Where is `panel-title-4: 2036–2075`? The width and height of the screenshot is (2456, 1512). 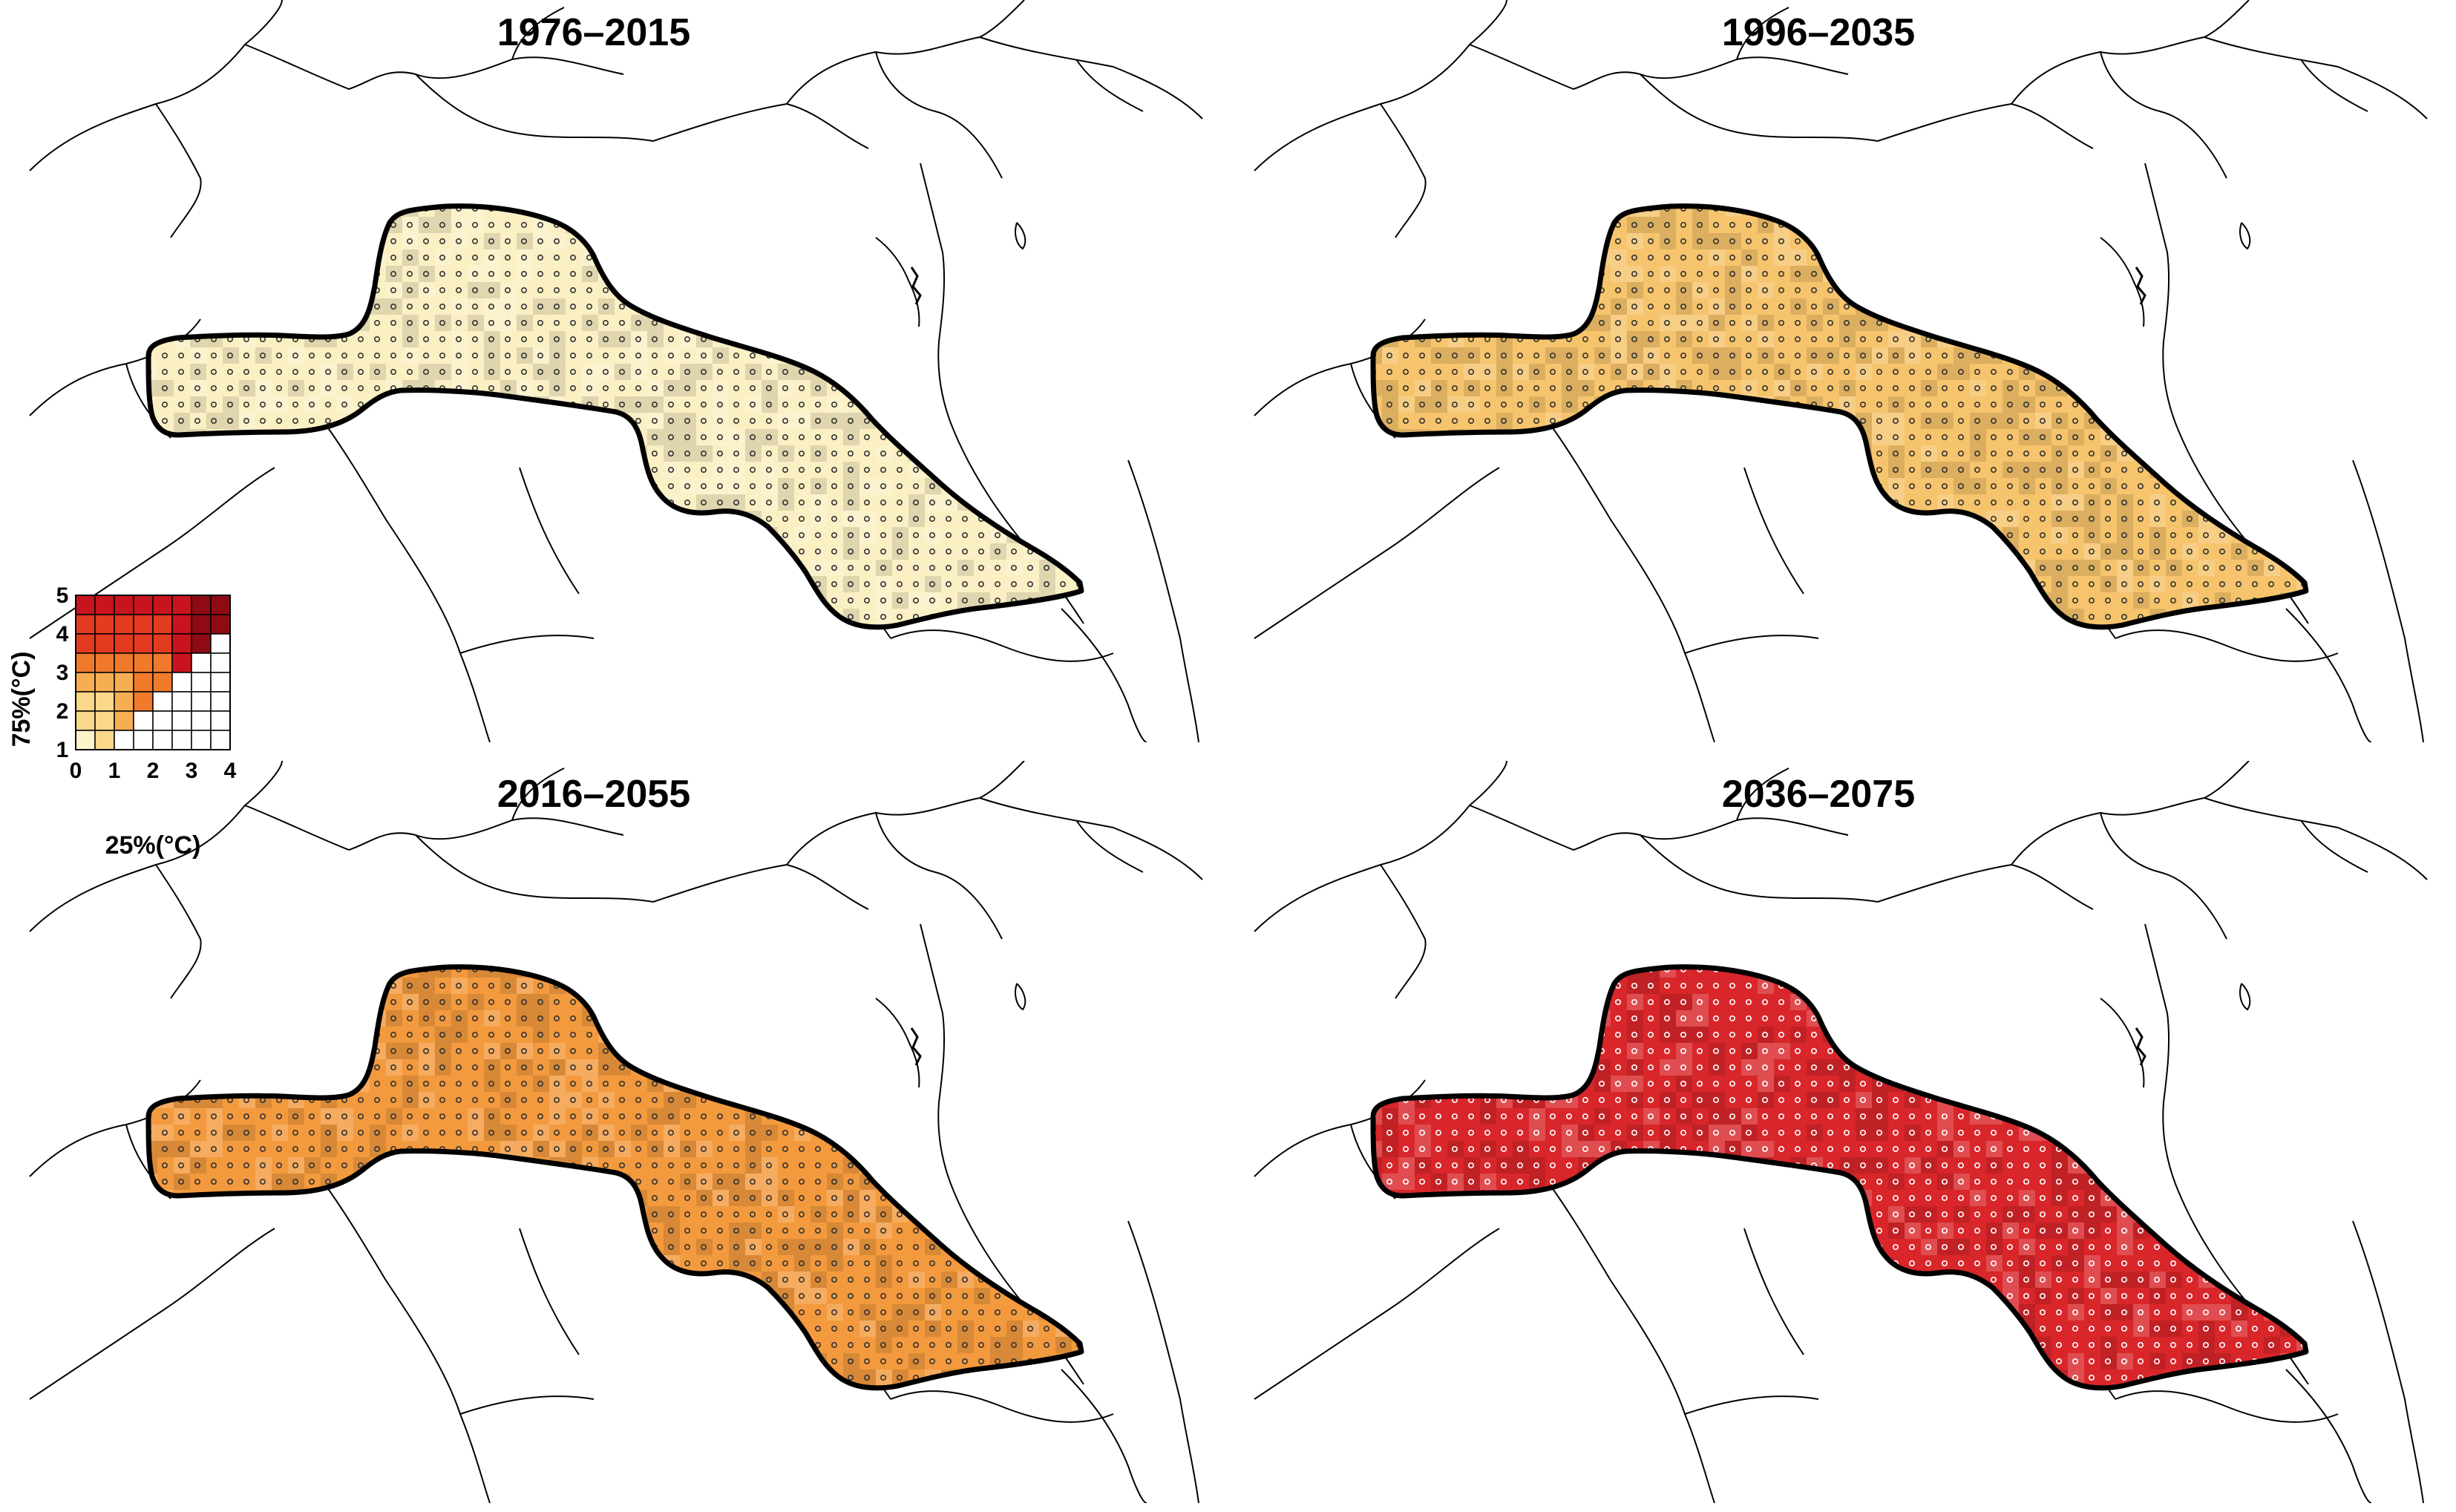
panel-title-4: 2036–2075 is located at coordinates (1818, 795).